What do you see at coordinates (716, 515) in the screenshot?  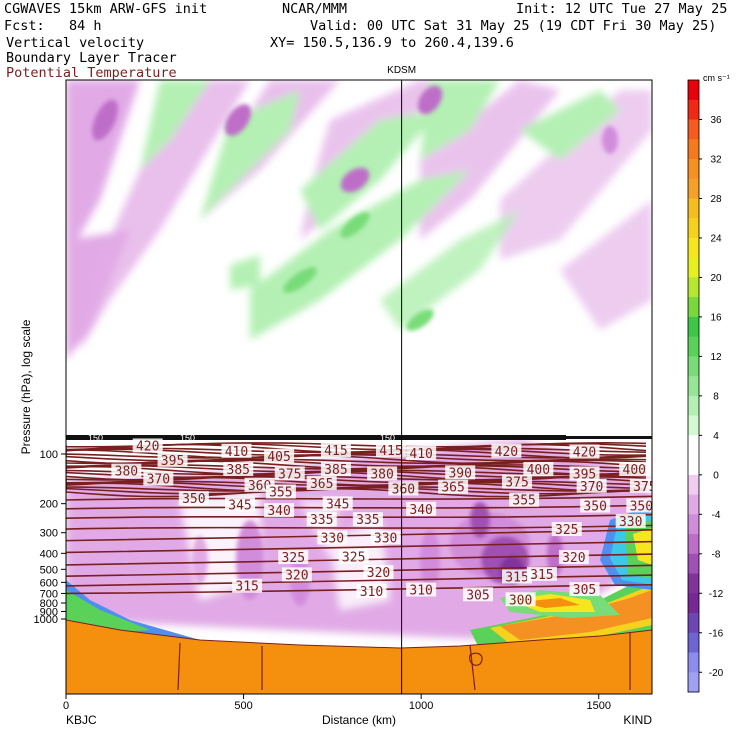 I see `colorbar-tick-label: -4` at bounding box center [716, 515].